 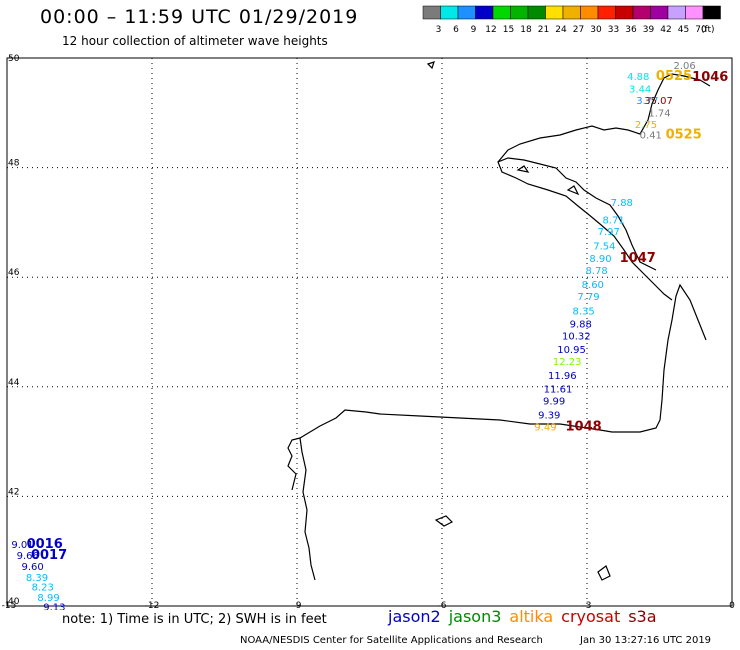 What do you see at coordinates (14, 59) in the screenshot?
I see `lat-tick-label: 50` at bounding box center [14, 59].